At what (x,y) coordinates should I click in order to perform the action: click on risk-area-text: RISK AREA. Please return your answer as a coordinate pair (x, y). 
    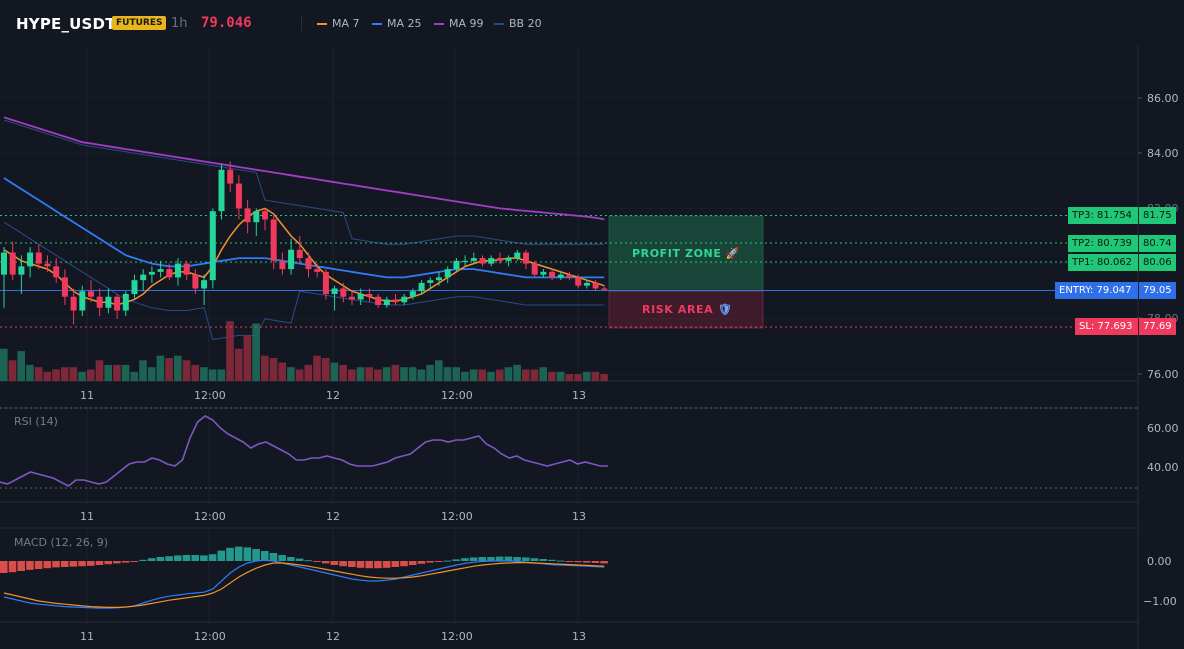
    Looking at the image, I should click on (678, 309).